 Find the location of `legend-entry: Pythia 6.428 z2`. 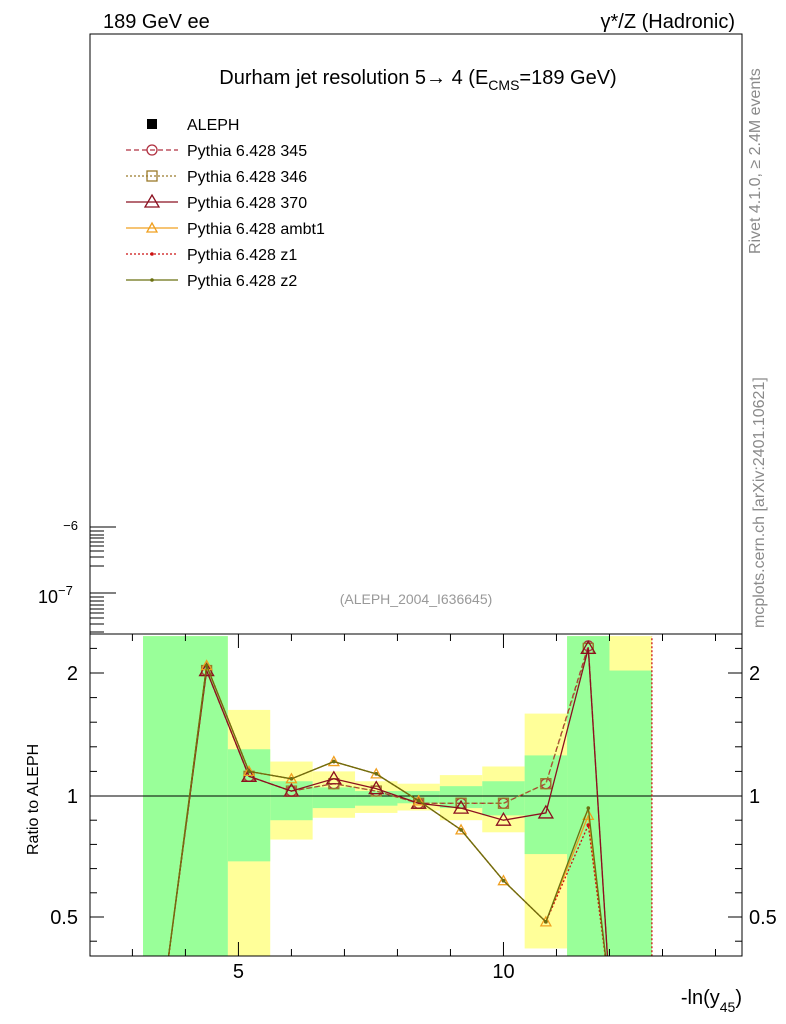

legend-entry: Pythia 6.428 z2 is located at coordinates (211, 281).